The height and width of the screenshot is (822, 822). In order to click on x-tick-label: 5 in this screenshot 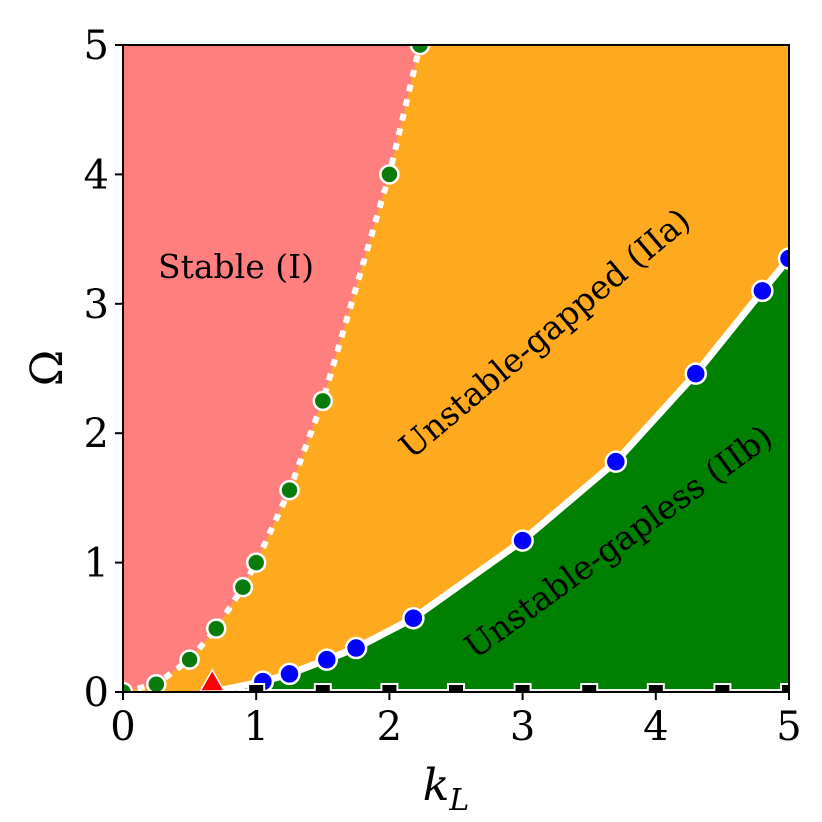, I will do `click(788, 727)`.